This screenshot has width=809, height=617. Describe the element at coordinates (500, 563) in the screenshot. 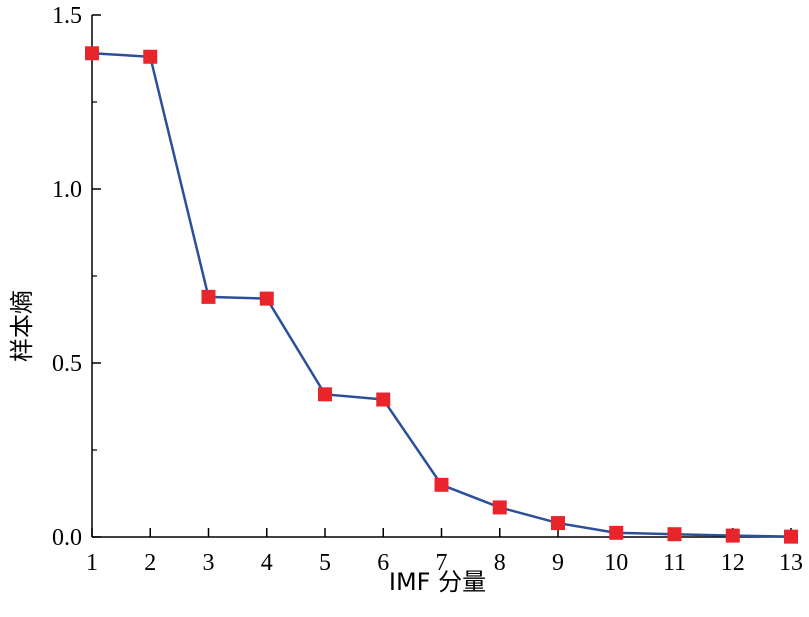

I see `x-tick-label: 8` at that location.